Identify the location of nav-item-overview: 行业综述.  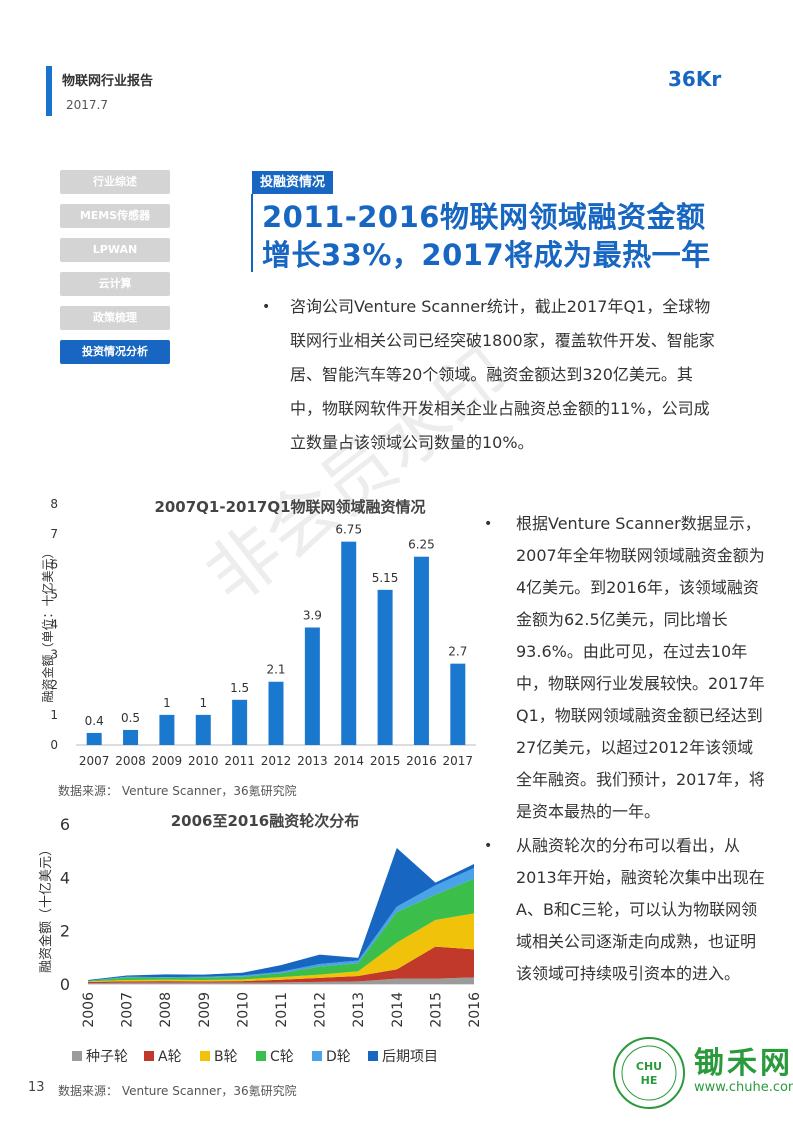
(115, 182).